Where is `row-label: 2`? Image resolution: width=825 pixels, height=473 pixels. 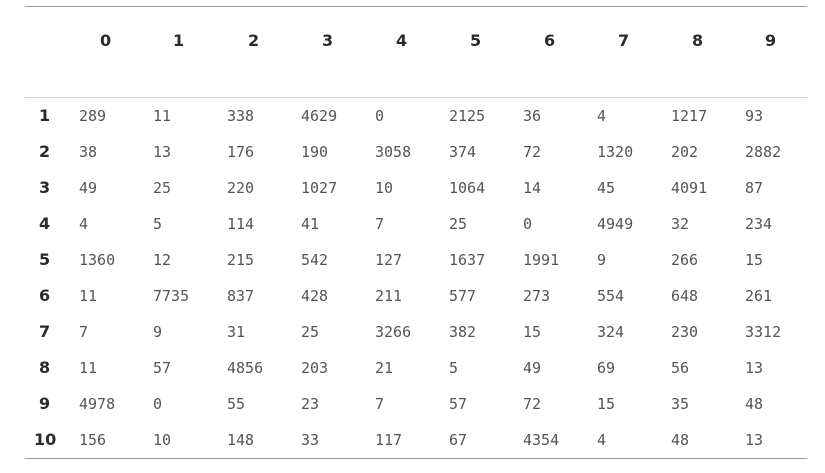 row-label: 2 is located at coordinates (45, 151).